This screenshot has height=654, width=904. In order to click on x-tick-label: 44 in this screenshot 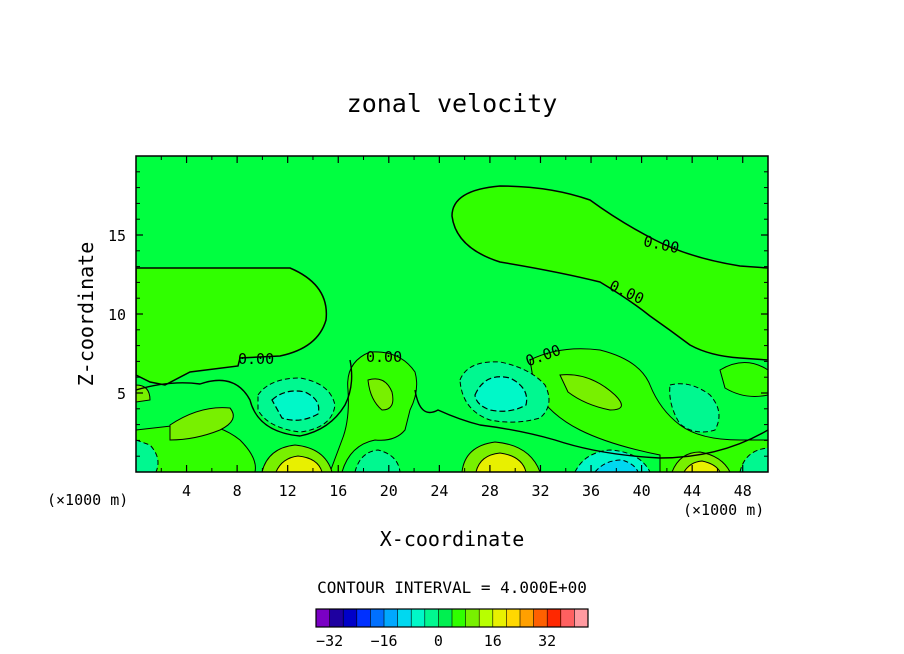, I will do `click(692, 491)`.